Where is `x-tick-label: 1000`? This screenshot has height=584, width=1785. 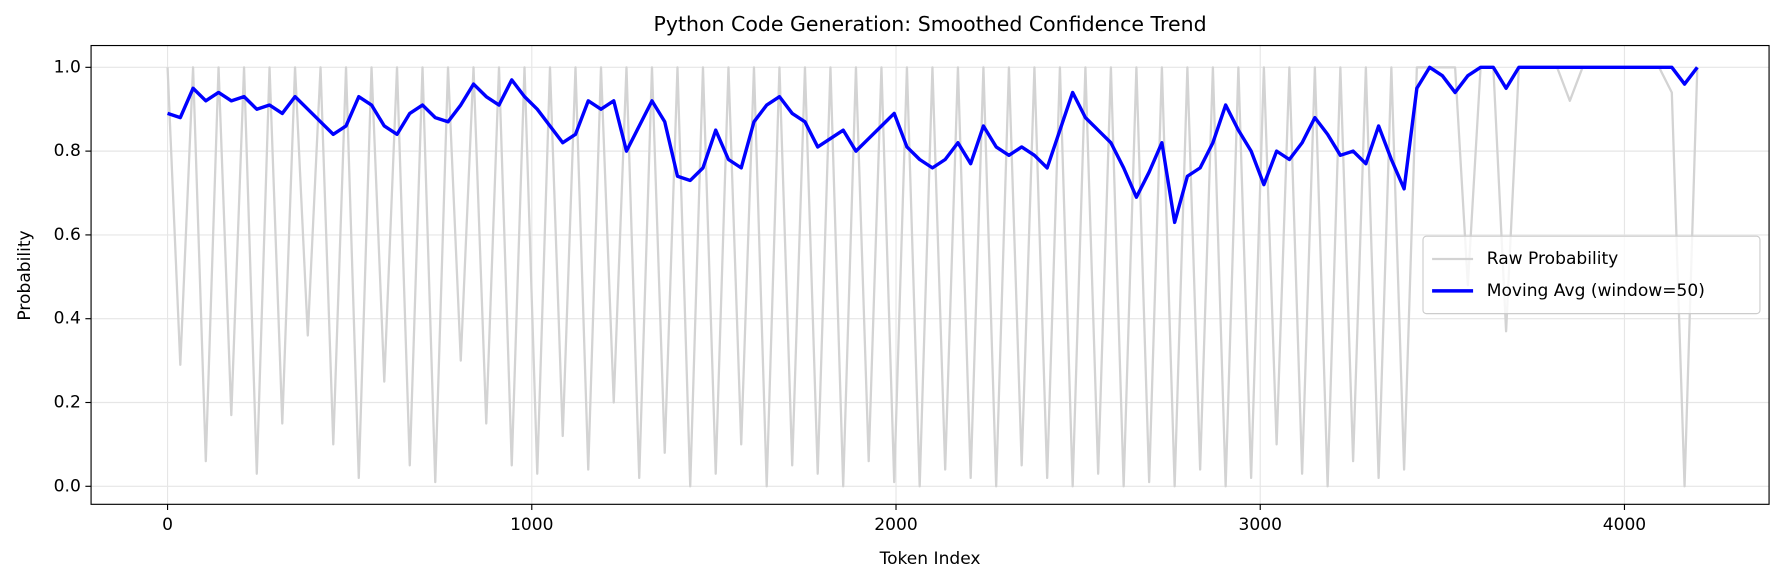 x-tick-label: 1000 is located at coordinates (531, 525).